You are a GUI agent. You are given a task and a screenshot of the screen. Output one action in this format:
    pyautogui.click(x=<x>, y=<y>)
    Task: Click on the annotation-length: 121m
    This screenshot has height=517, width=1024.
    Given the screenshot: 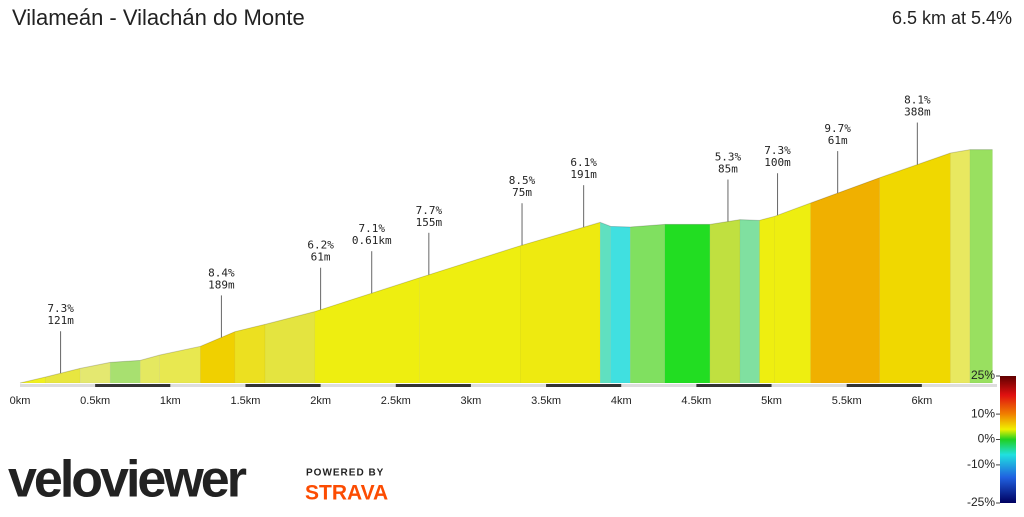 What is the action you would take?
    pyautogui.click(x=60, y=320)
    